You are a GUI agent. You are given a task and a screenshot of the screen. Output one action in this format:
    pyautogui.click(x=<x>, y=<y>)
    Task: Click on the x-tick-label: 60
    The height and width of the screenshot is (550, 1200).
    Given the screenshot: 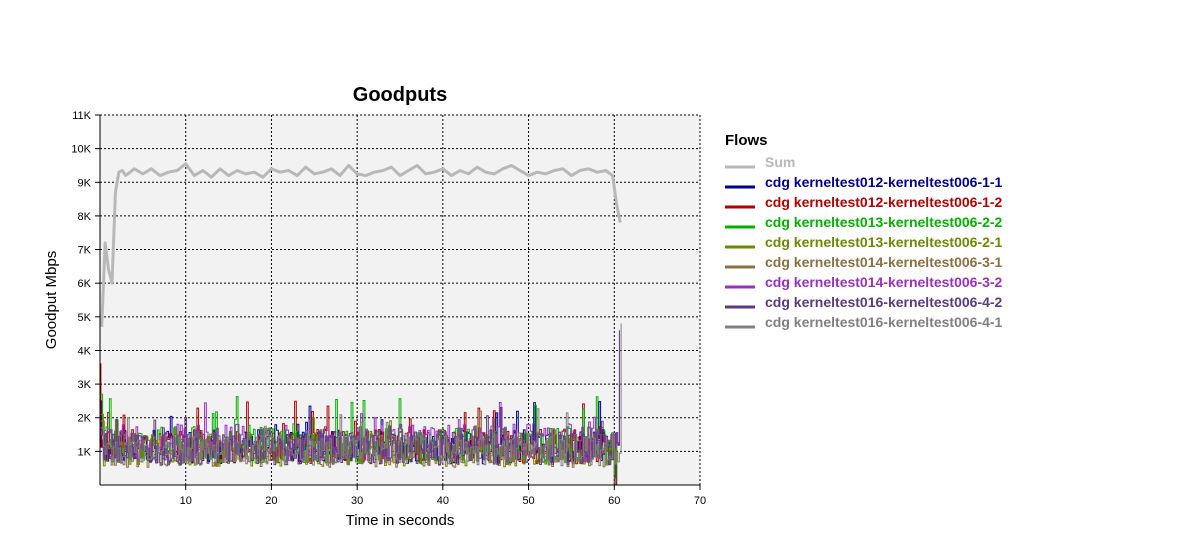 What is the action you would take?
    pyautogui.click(x=614, y=501)
    